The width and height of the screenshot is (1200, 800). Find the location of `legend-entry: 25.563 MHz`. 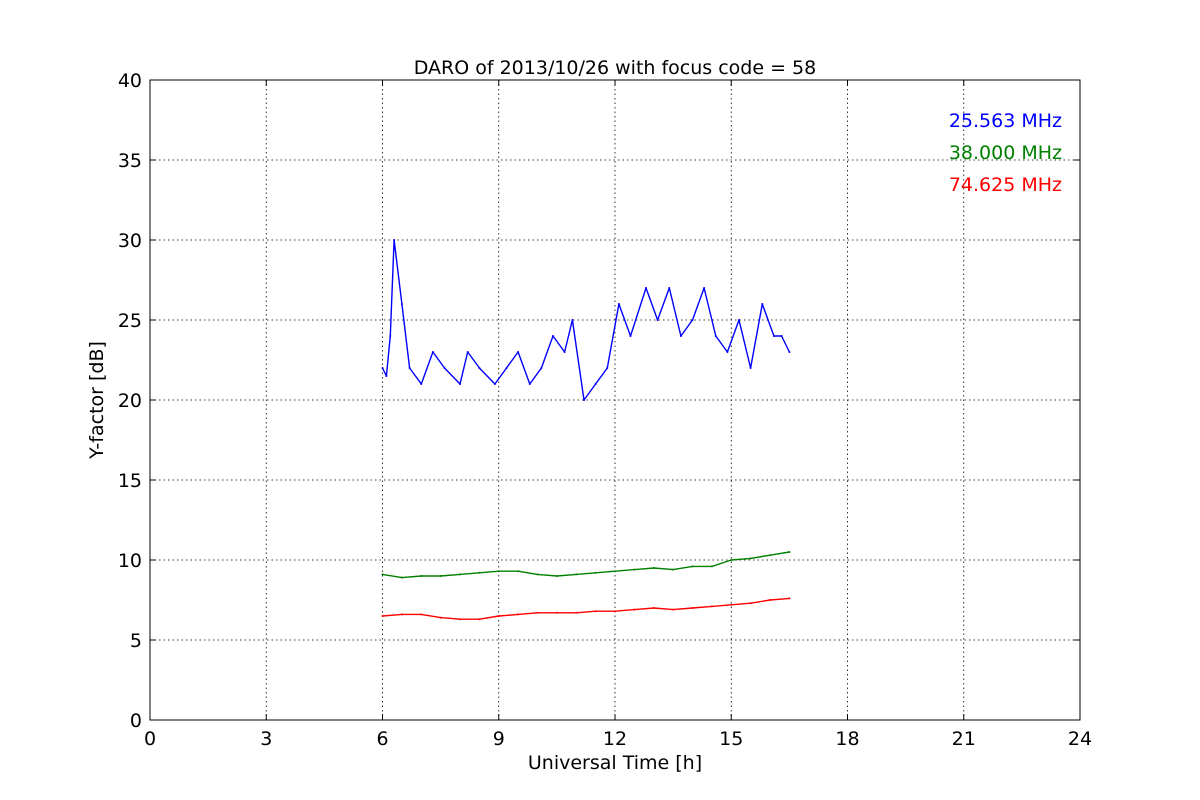

legend-entry: 25.563 MHz is located at coordinates (1005, 121).